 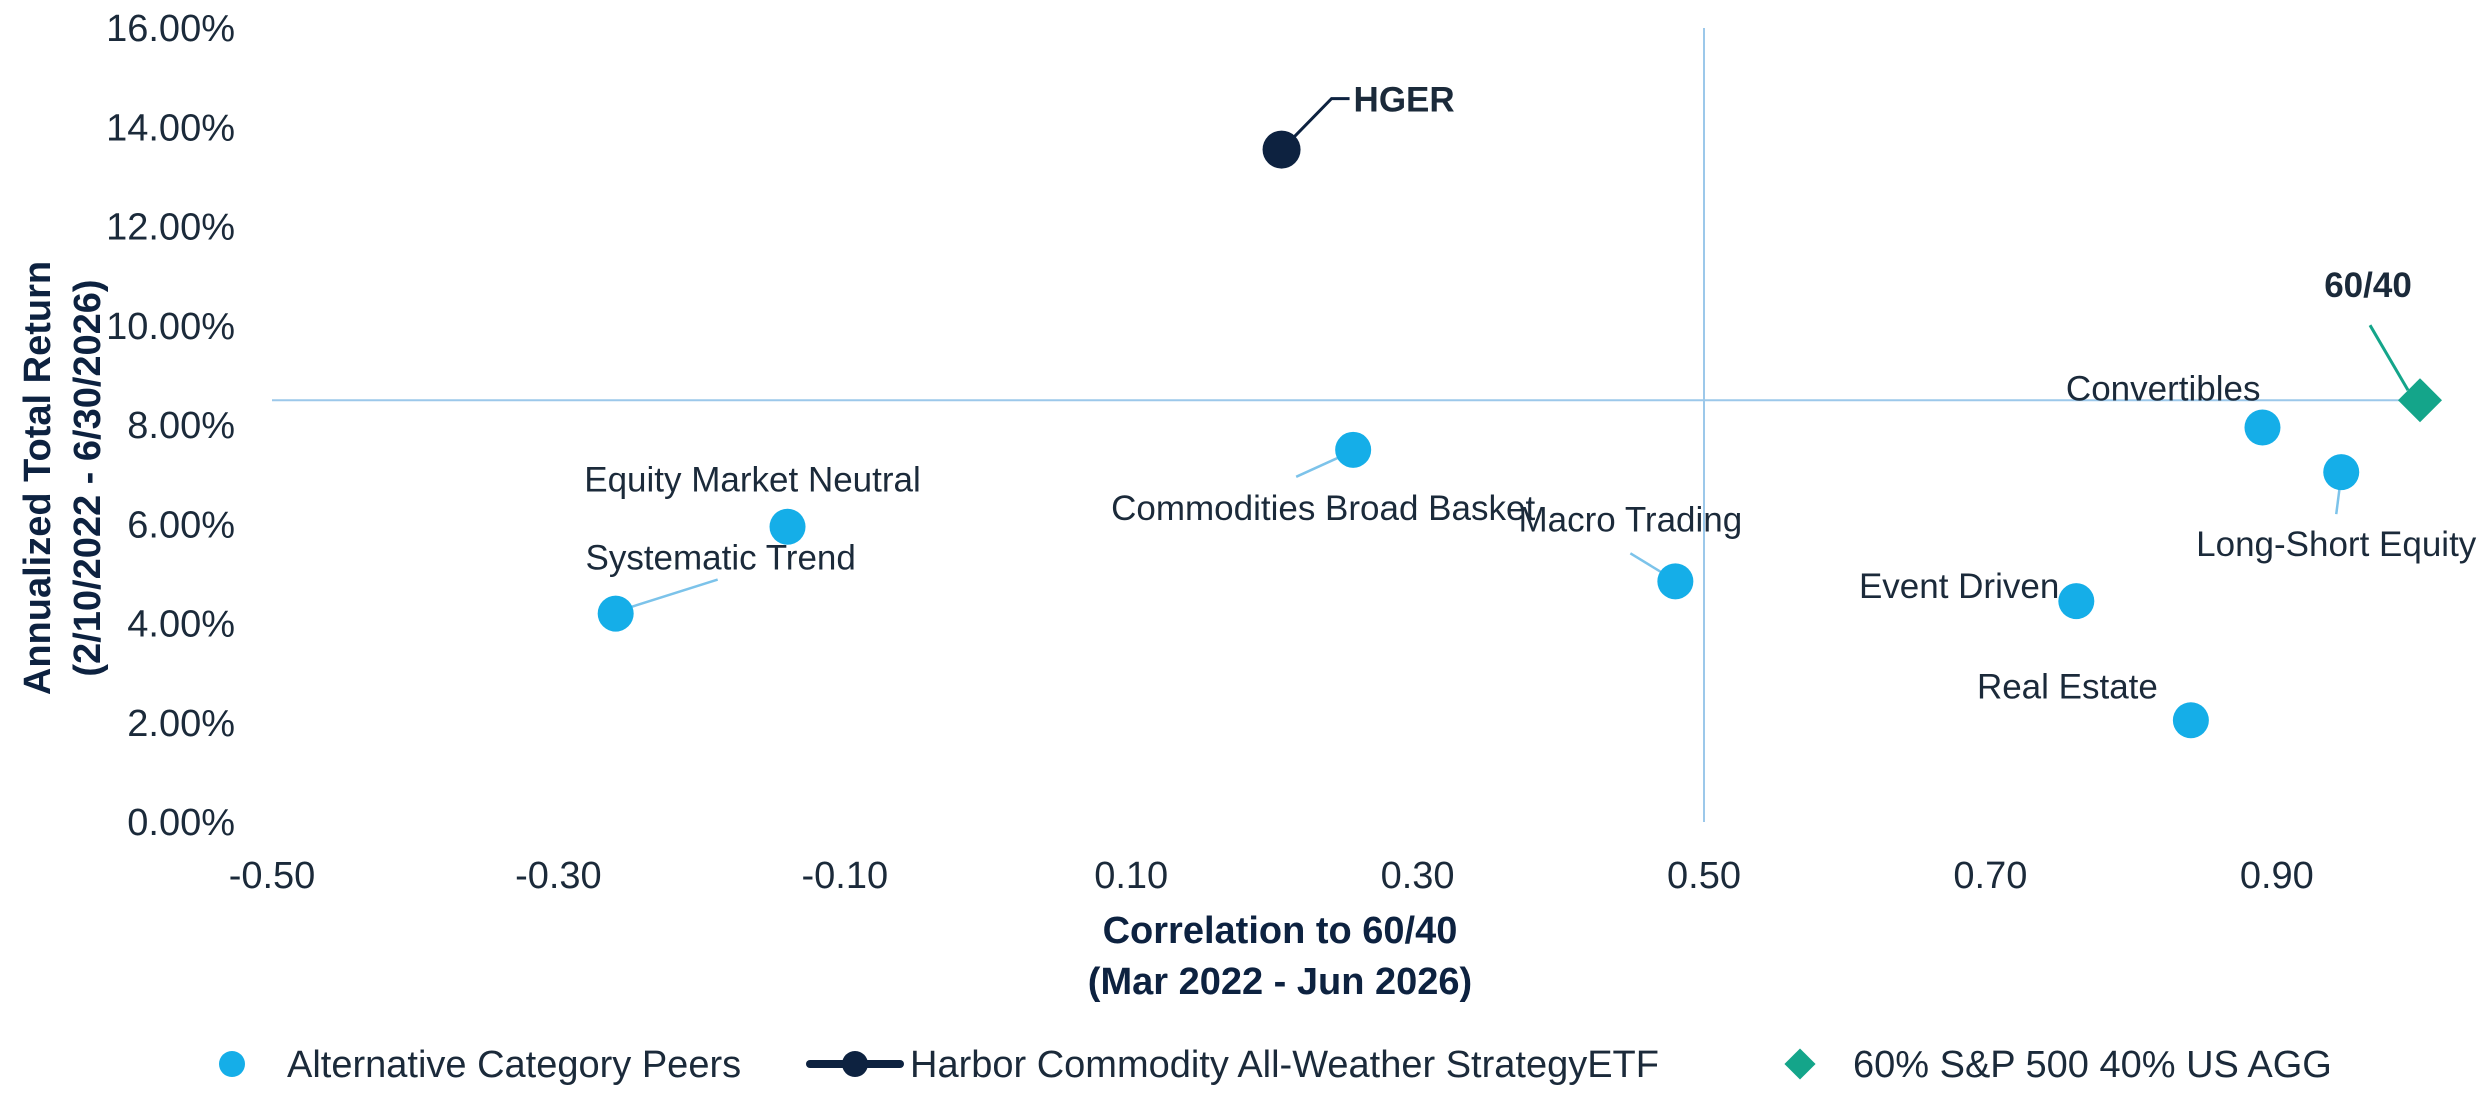 I want to click on y-axis-title-line2: (2/10/2022 - 6/30/2026), so click(x=88, y=477).